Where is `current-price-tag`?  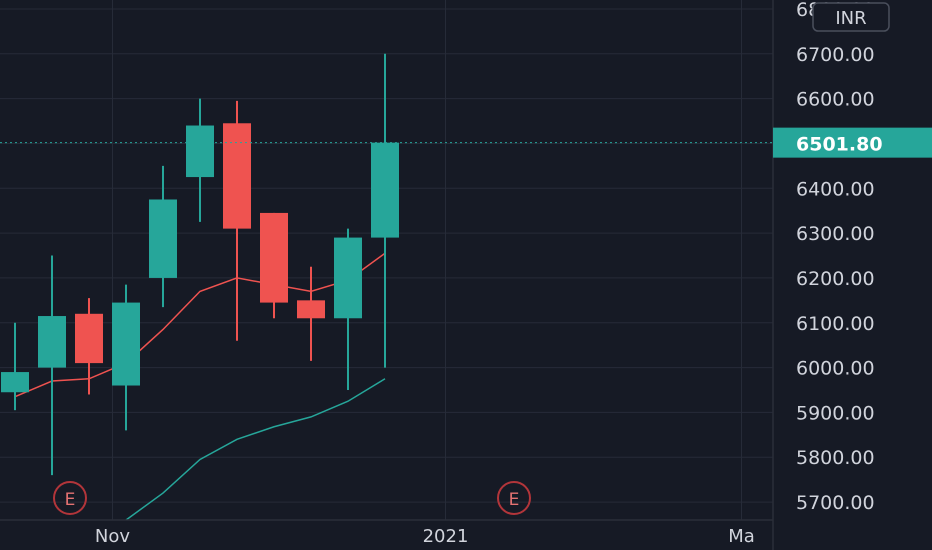 current-price-tag is located at coordinates (852, 142).